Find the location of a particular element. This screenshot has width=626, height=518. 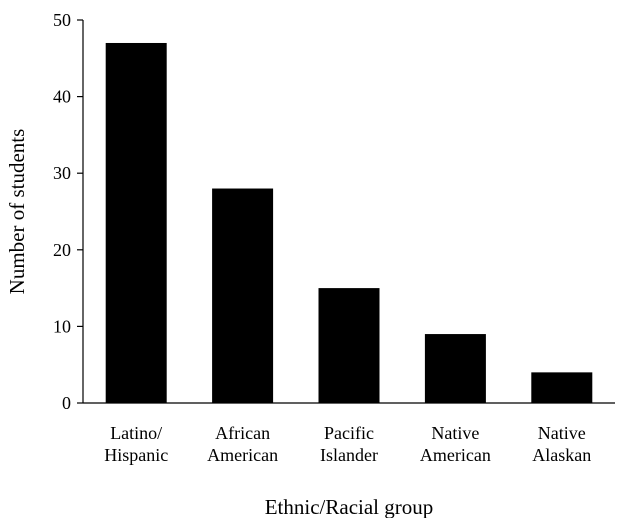

x-tick-label-3: Native American is located at coordinates (455, 444).